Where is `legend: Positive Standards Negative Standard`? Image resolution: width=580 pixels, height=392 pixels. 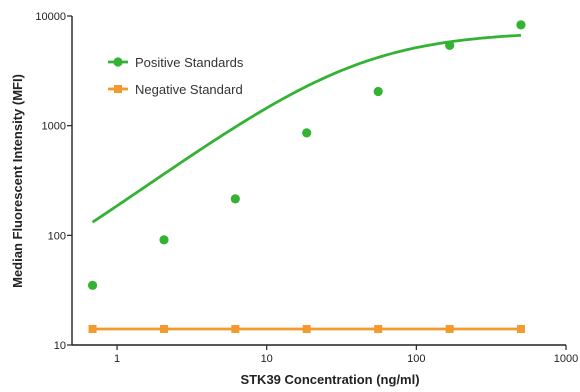
legend: Positive Standards Negative Standard is located at coordinates (176, 76).